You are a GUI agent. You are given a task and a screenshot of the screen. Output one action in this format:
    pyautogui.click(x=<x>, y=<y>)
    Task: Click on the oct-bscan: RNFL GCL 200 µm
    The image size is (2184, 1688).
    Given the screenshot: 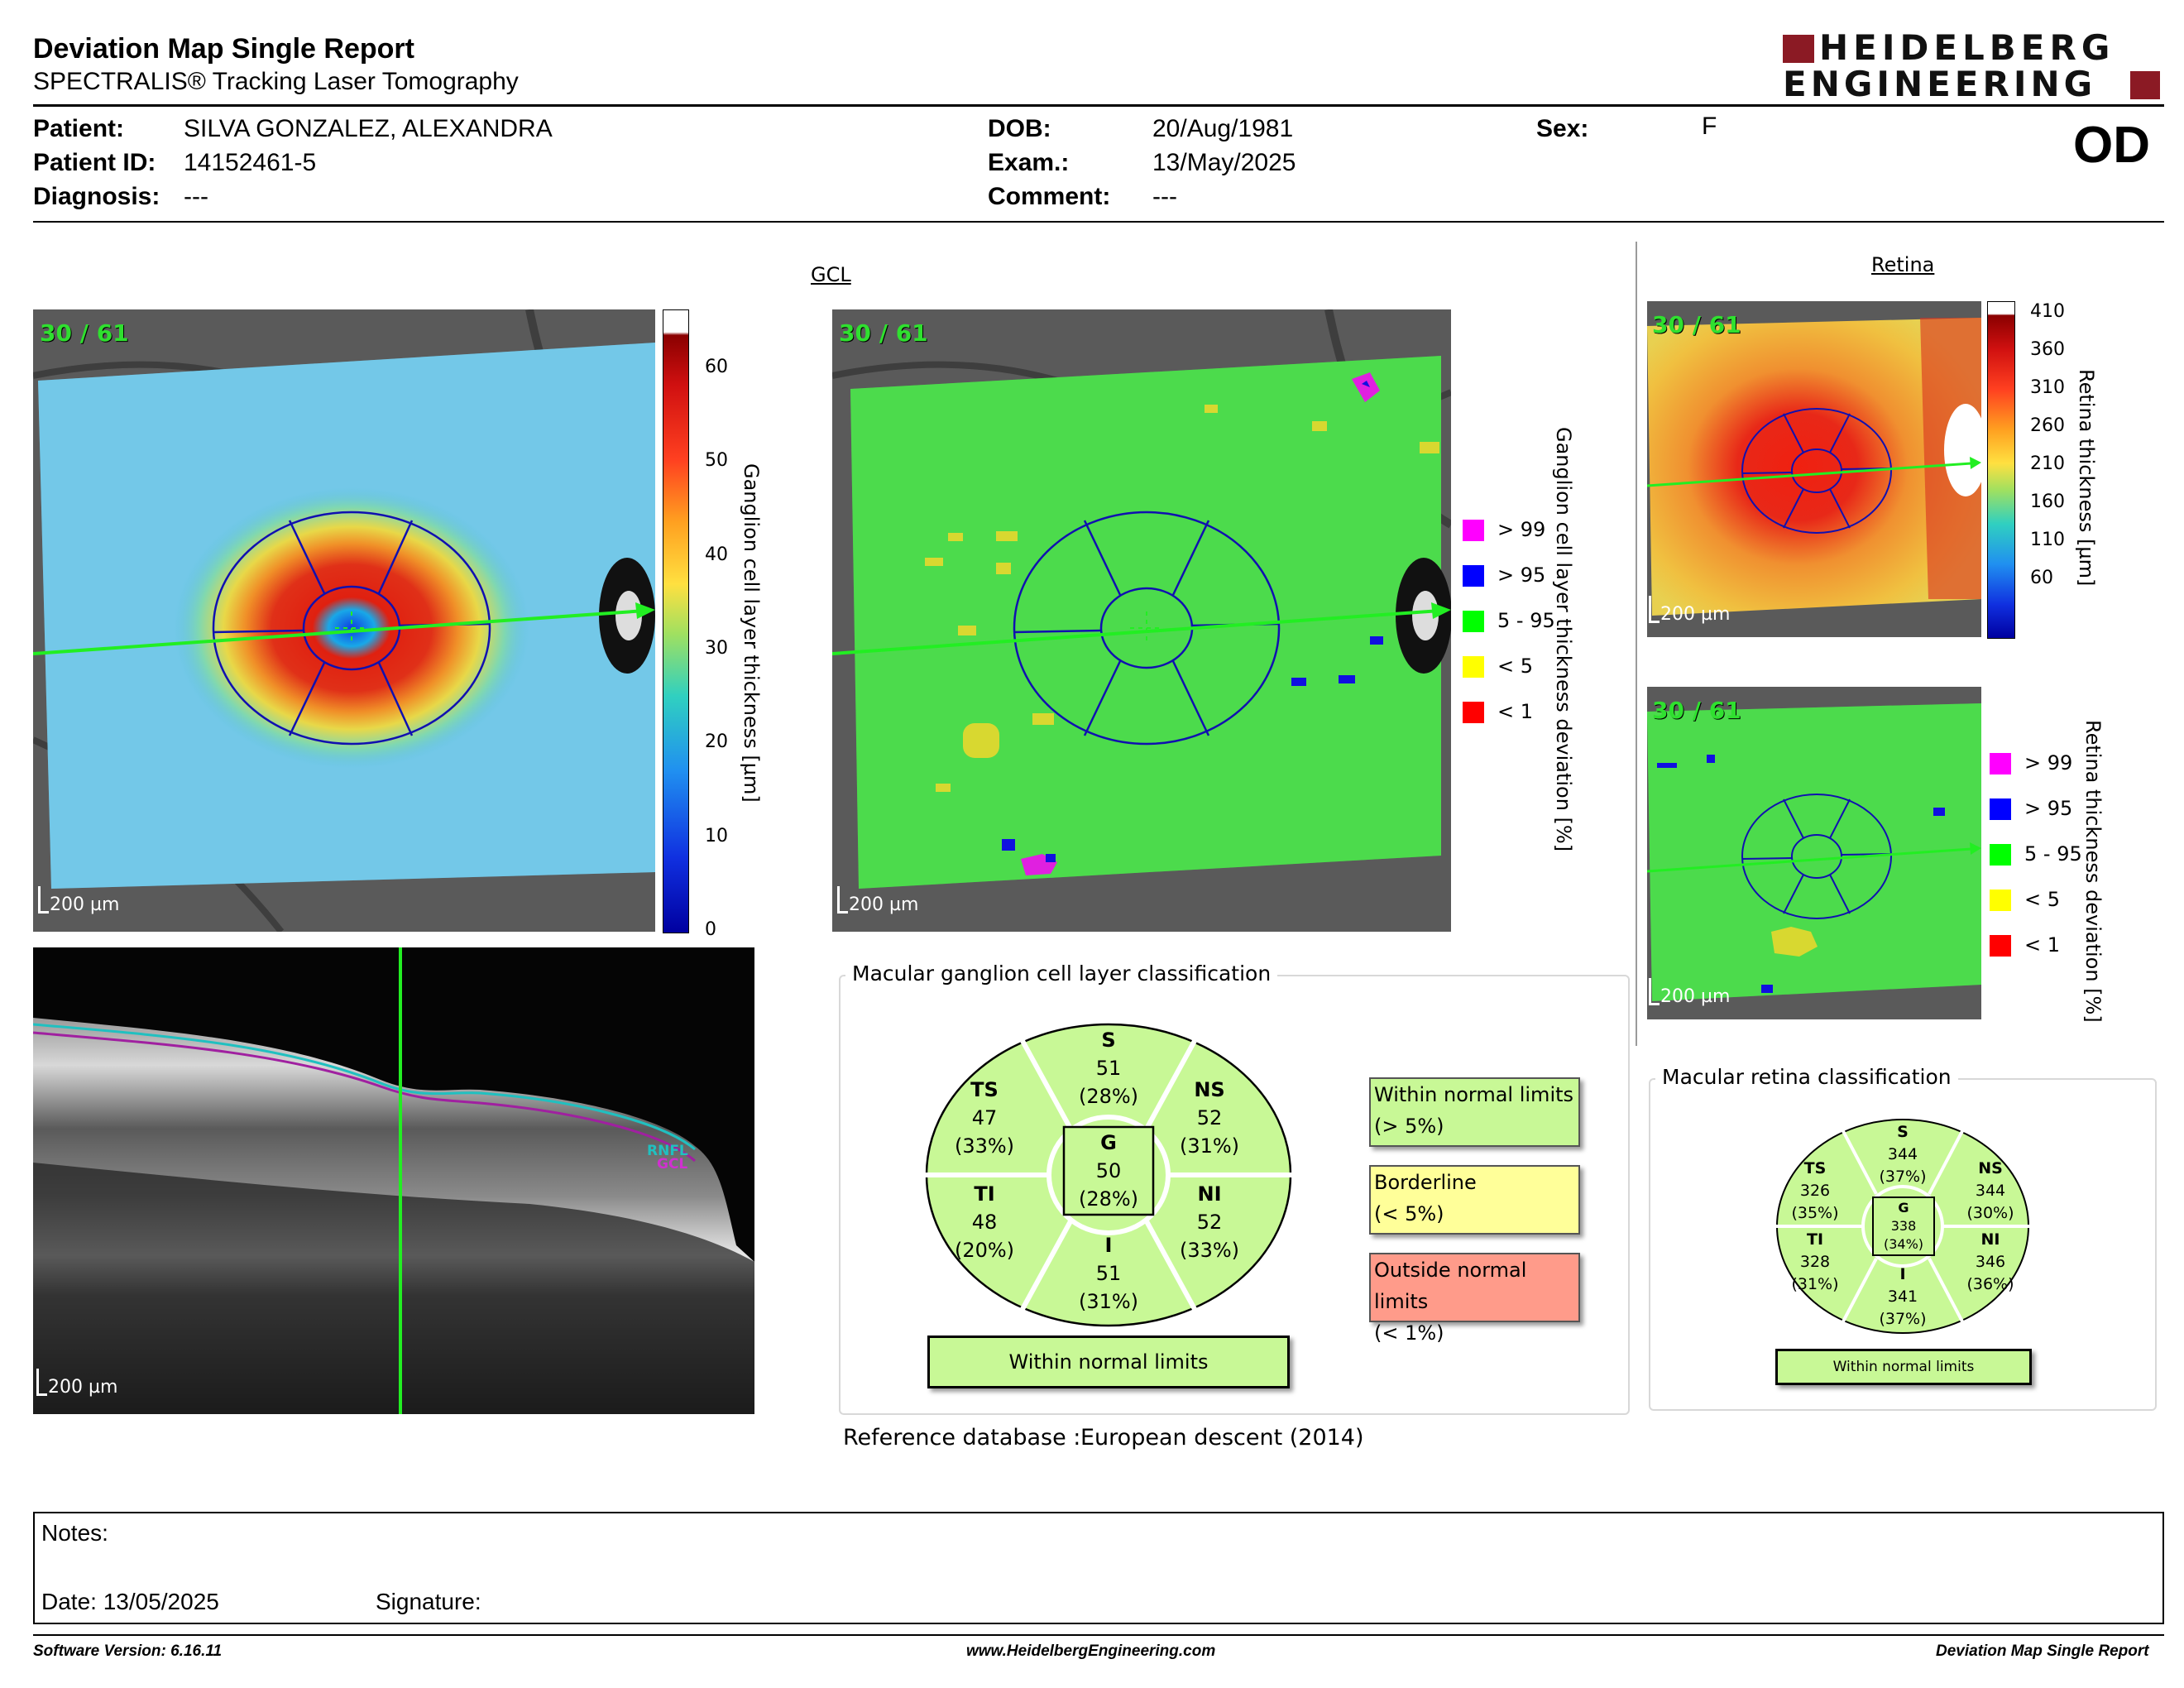 What is the action you would take?
    pyautogui.click(x=393, y=1180)
    